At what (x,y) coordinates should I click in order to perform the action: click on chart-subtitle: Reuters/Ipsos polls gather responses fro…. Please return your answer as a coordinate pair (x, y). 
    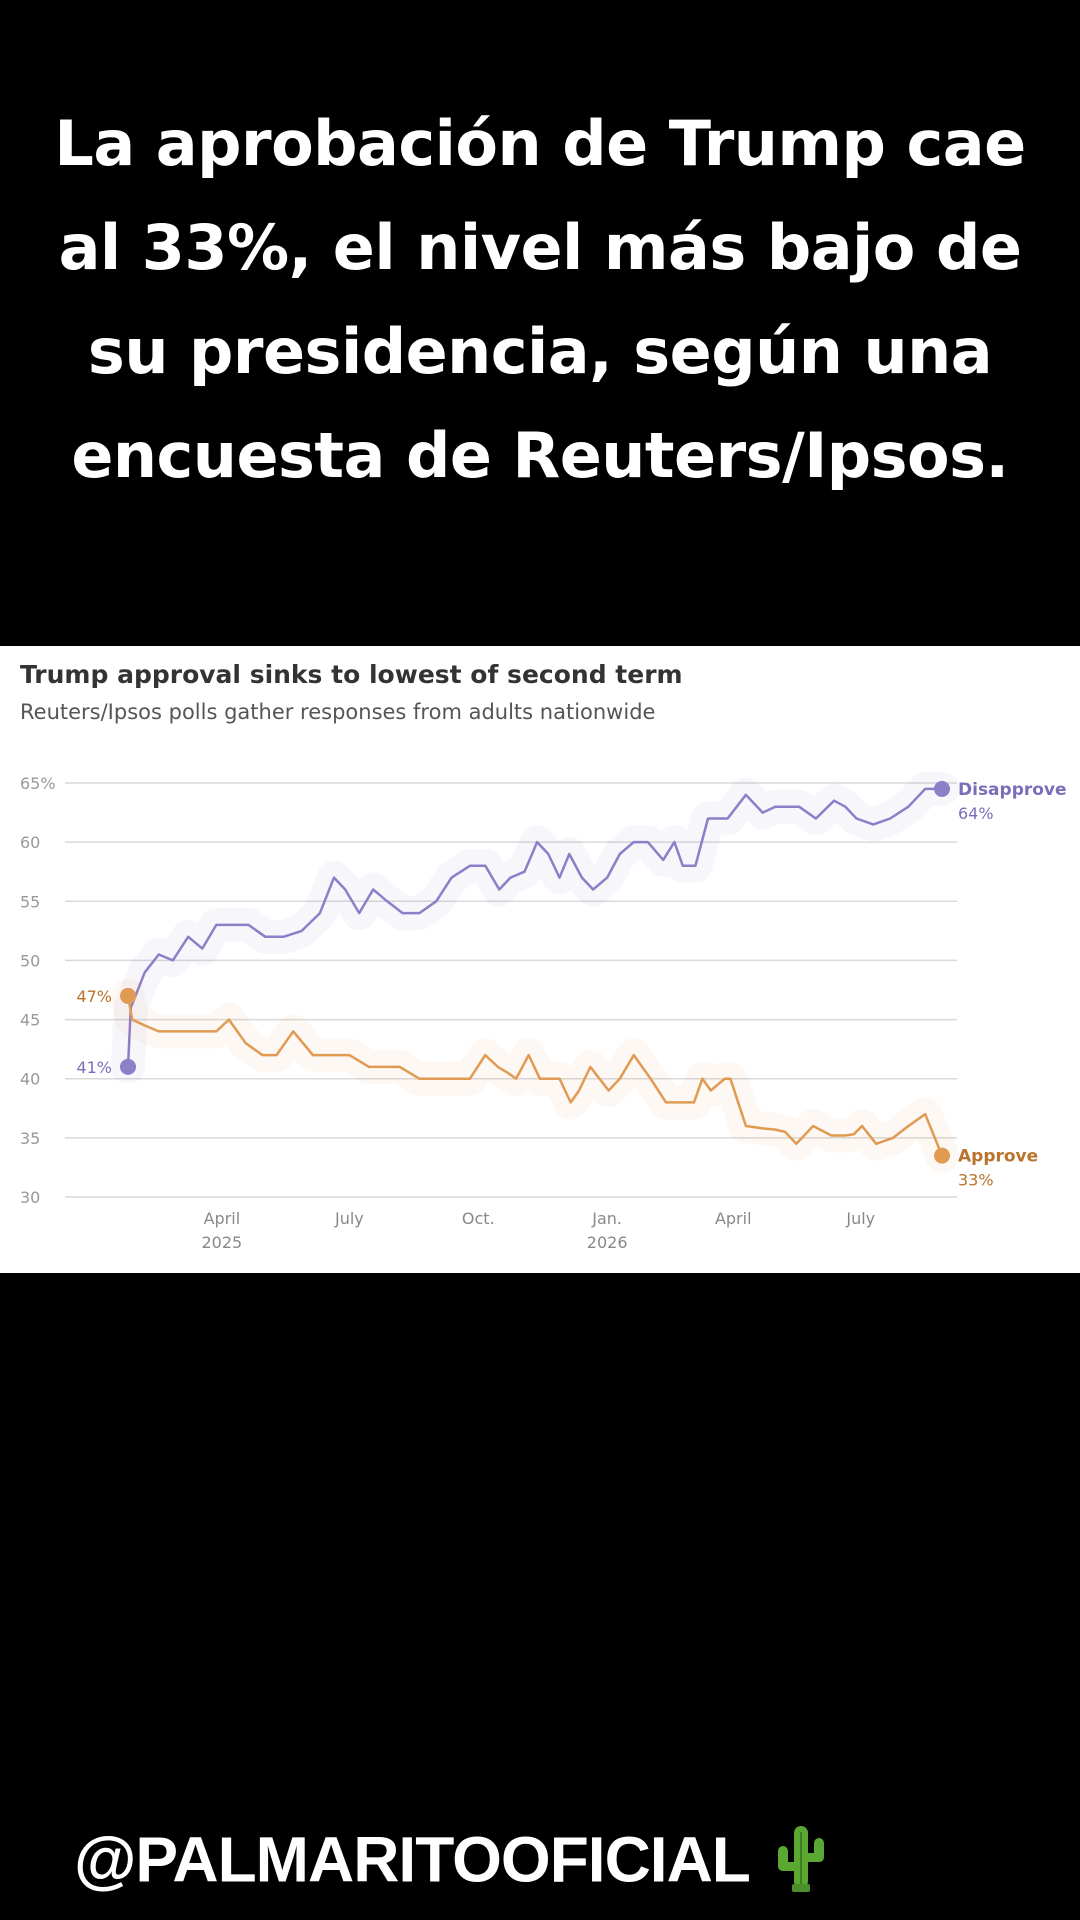
    Looking at the image, I should click on (338, 712).